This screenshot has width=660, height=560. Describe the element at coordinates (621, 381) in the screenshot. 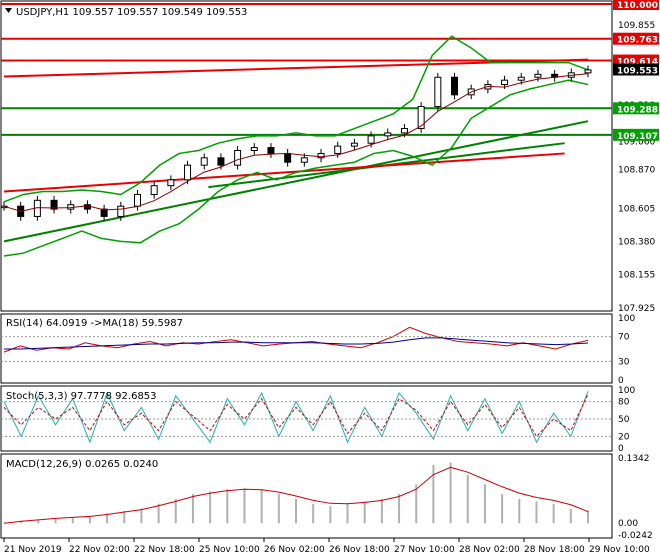

I see `rsi-tick-label: 0` at that location.